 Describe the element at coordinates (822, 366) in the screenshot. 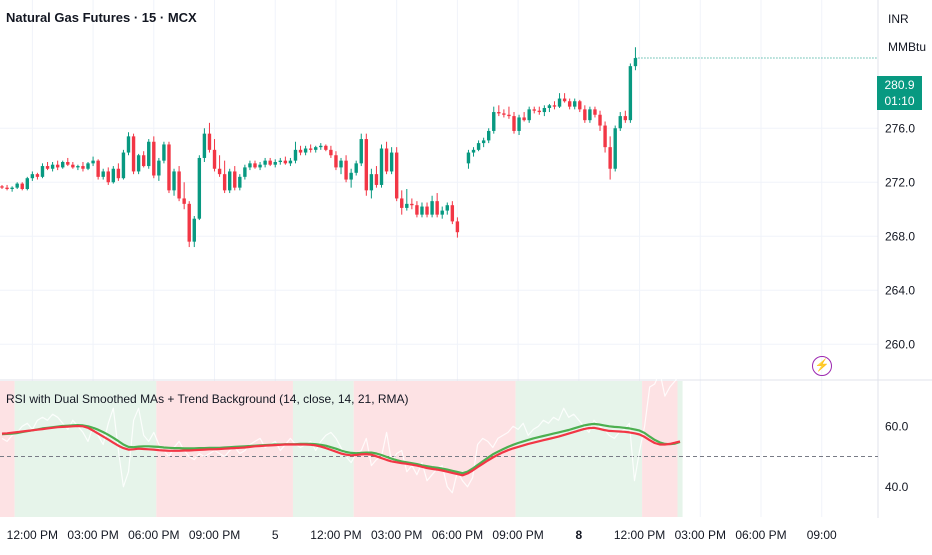

I see `lightning-alert-icon: ⚡` at that location.